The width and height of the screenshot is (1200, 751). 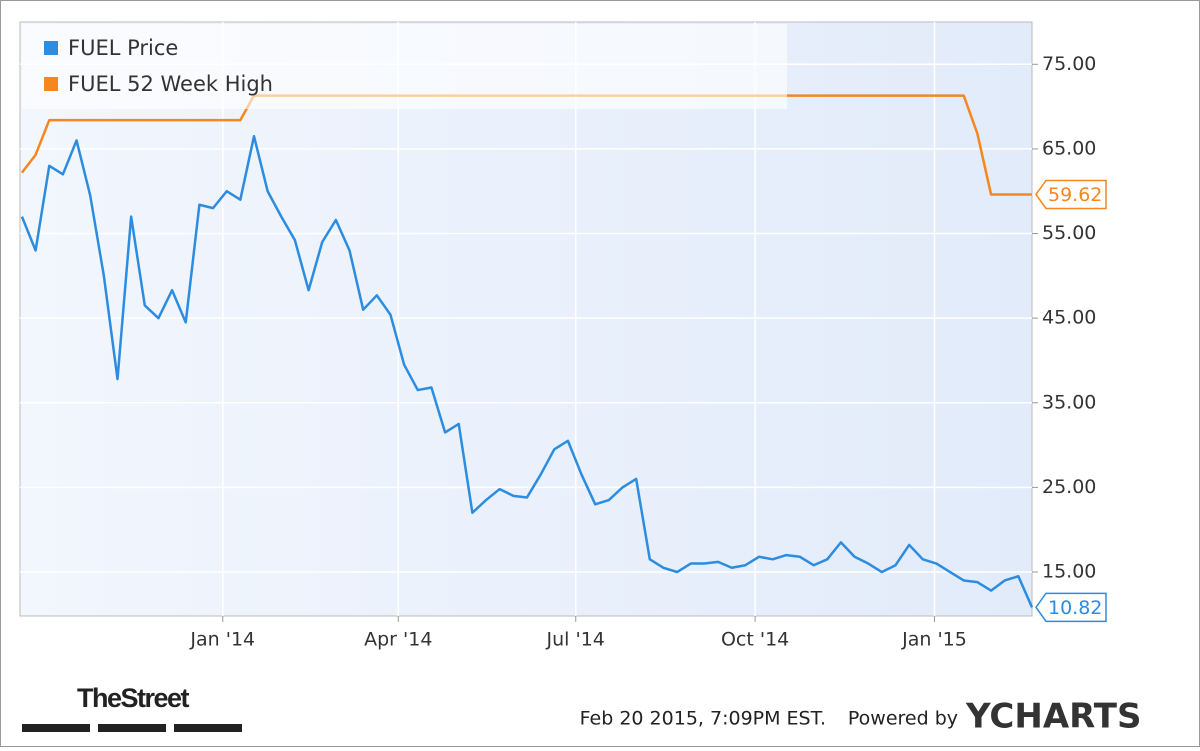 What do you see at coordinates (1075, 195) in the screenshot?
I see `end-label: 59.62` at bounding box center [1075, 195].